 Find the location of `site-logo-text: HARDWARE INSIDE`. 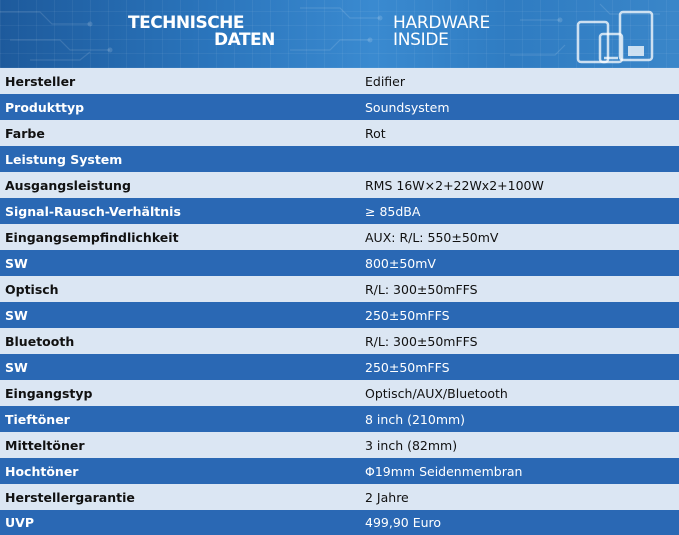

site-logo-text: HARDWARE INSIDE is located at coordinates (473, 32).